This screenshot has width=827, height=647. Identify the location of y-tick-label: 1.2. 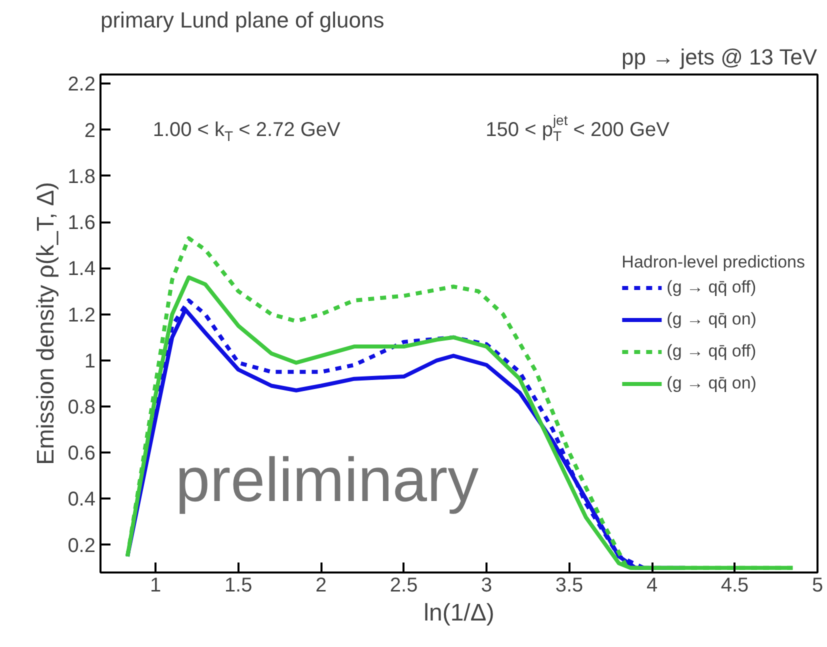
(82, 315).